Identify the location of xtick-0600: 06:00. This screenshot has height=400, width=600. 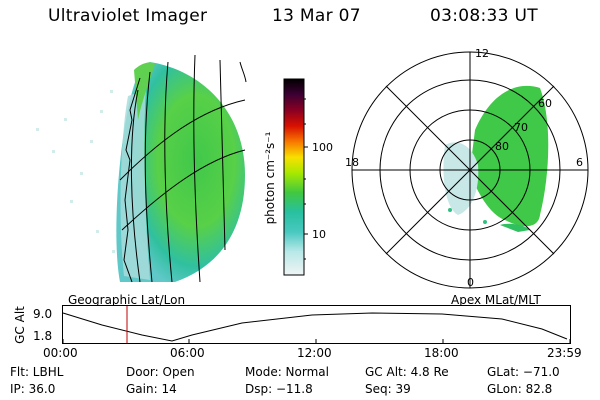
(187, 353).